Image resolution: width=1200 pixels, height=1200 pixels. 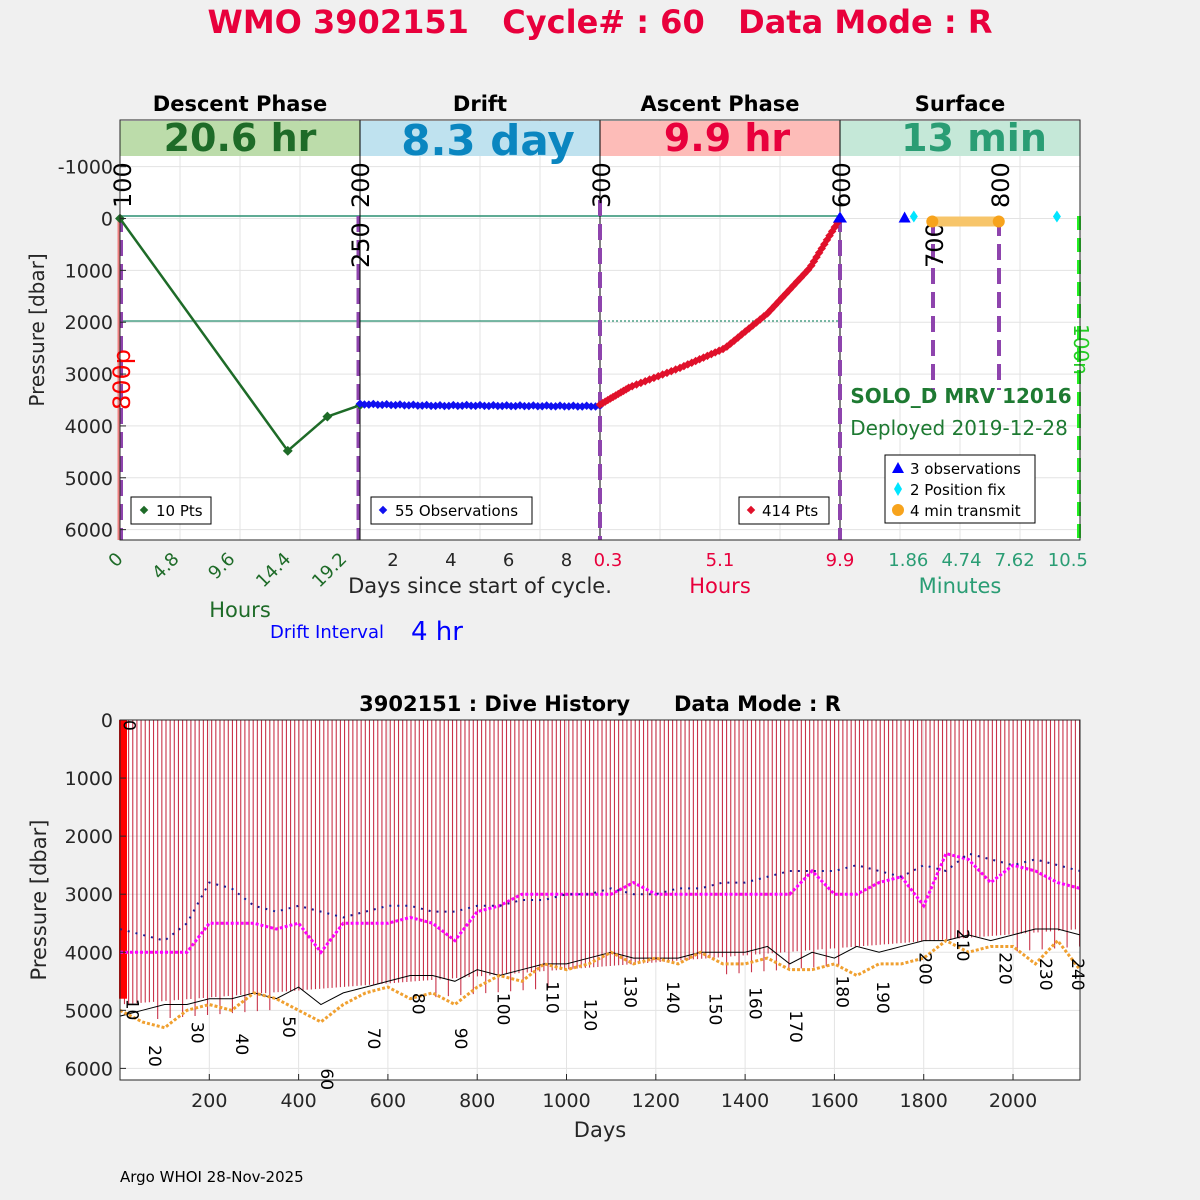 What do you see at coordinates (89, 1011) in the screenshot?
I see `dive-y-tick-label: 5000` at bounding box center [89, 1011].